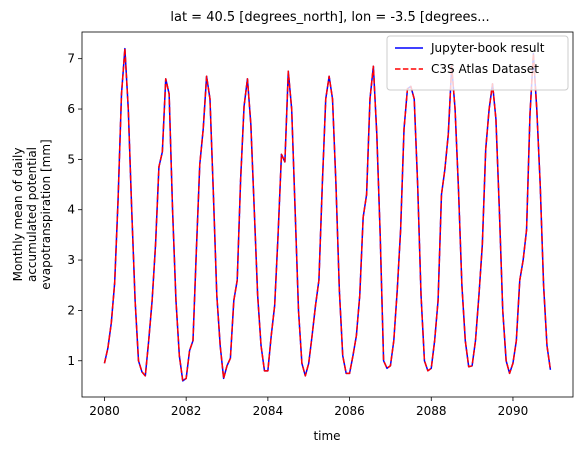 The image size is (586, 453). Describe the element at coordinates (485, 69) in the screenshot. I see `legend-label: C3S Atlas Dataset` at that location.